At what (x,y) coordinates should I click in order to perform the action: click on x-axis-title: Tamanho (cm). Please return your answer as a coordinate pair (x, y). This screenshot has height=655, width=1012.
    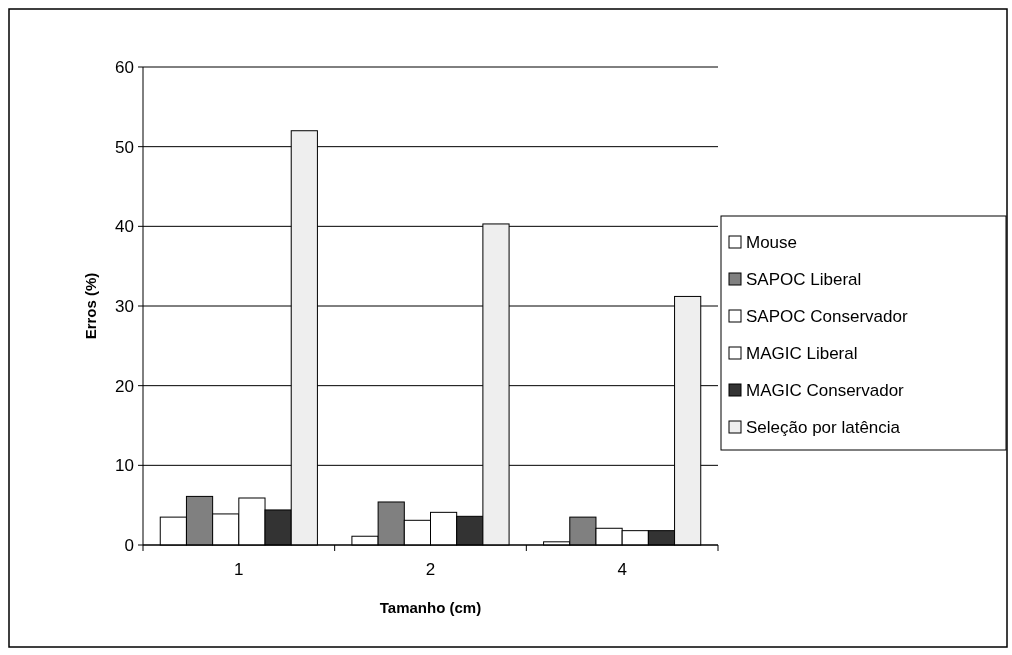
    Looking at the image, I should click on (430, 607).